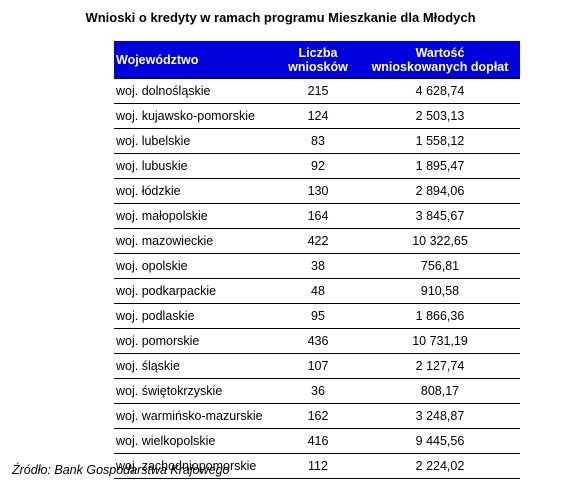 Image resolution: width=561 pixels, height=494 pixels. Describe the element at coordinates (440, 291) in the screenshot. I see `value-cell: 910,58` at that location.